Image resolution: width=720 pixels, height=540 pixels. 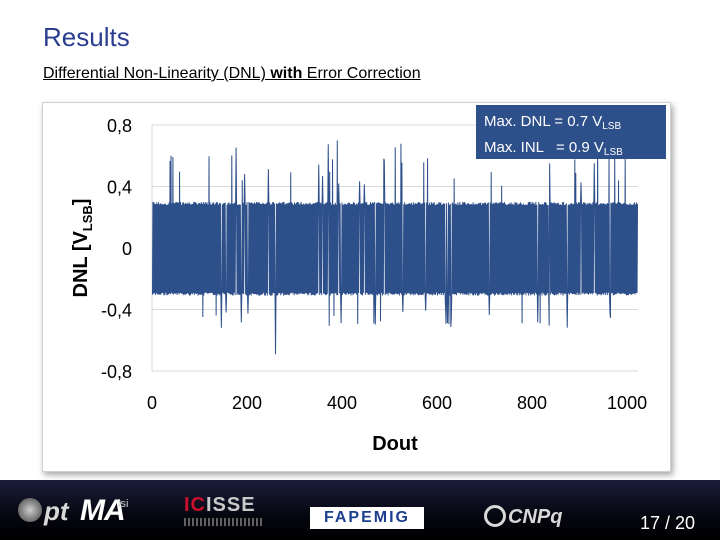 I want to click on x-axis-label: Dout, so click(x=395, y=444).